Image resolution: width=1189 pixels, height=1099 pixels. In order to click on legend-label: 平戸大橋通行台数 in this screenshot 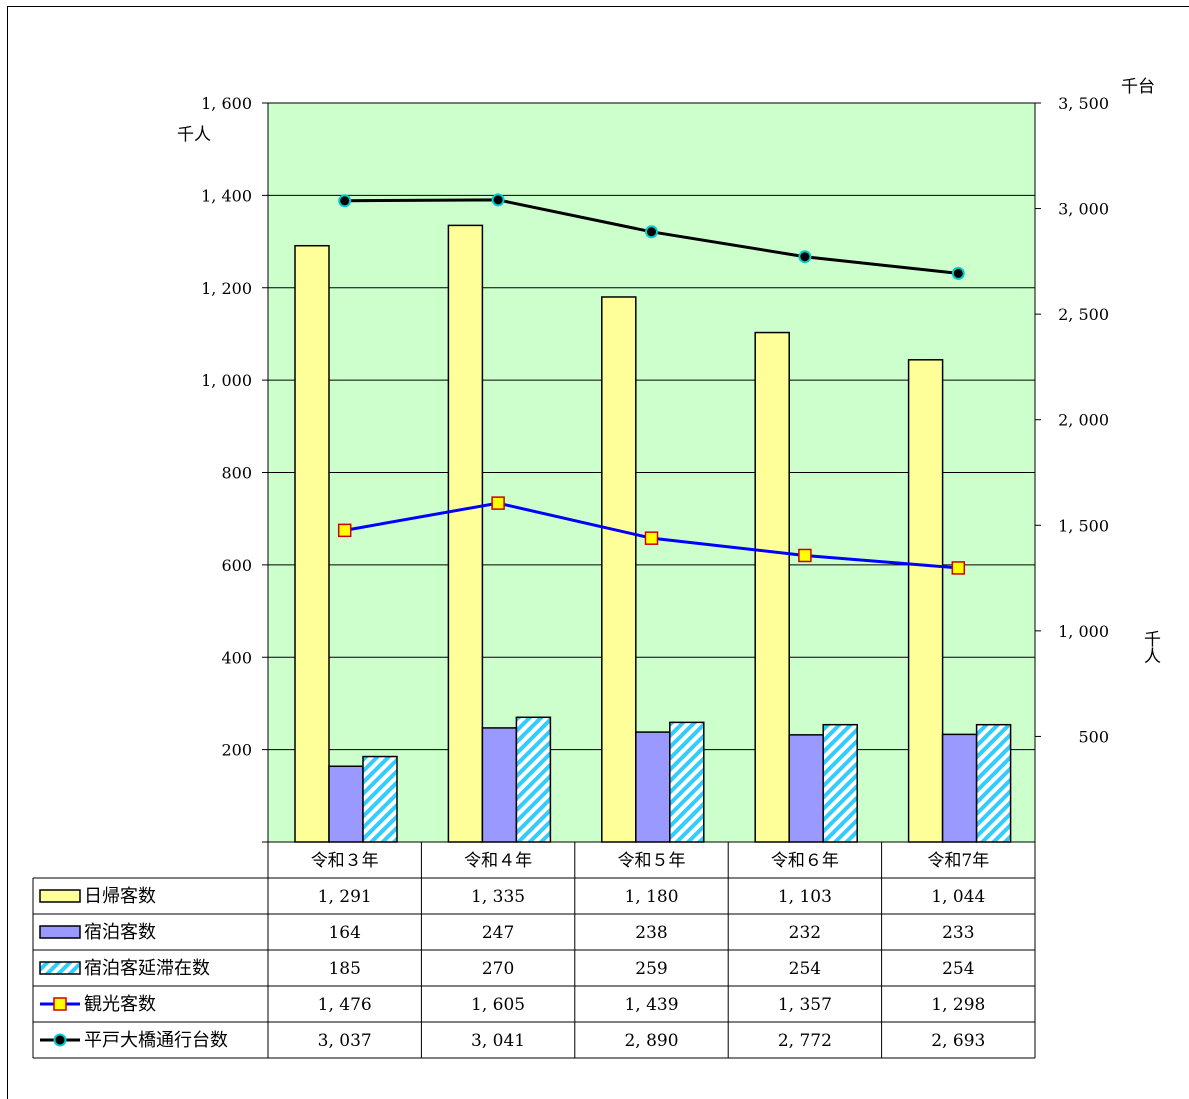, I will do `click(156, 1040)`.